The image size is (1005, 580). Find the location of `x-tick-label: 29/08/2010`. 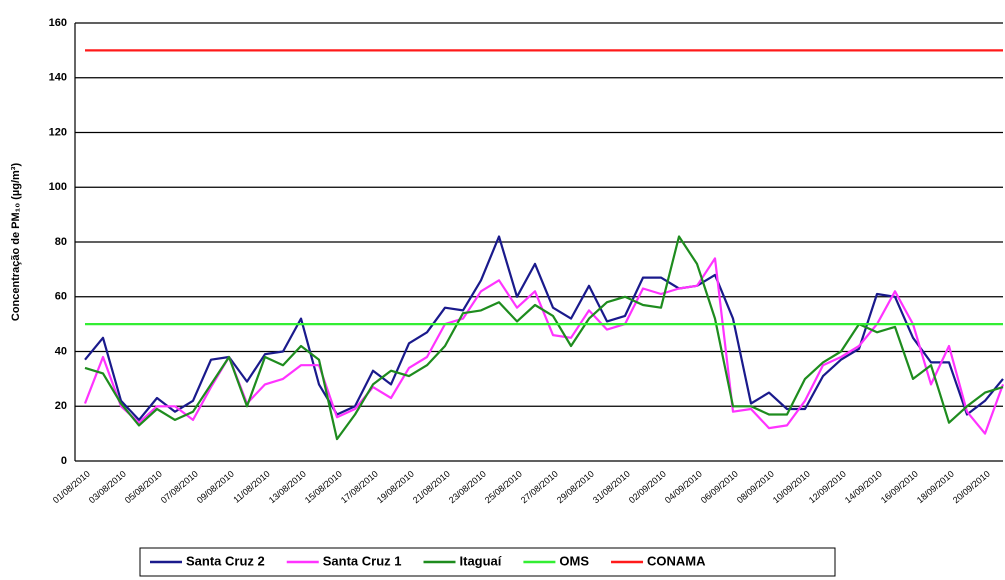

x-tick-label: 29/08/2010 is located at coordinates (575, 487).